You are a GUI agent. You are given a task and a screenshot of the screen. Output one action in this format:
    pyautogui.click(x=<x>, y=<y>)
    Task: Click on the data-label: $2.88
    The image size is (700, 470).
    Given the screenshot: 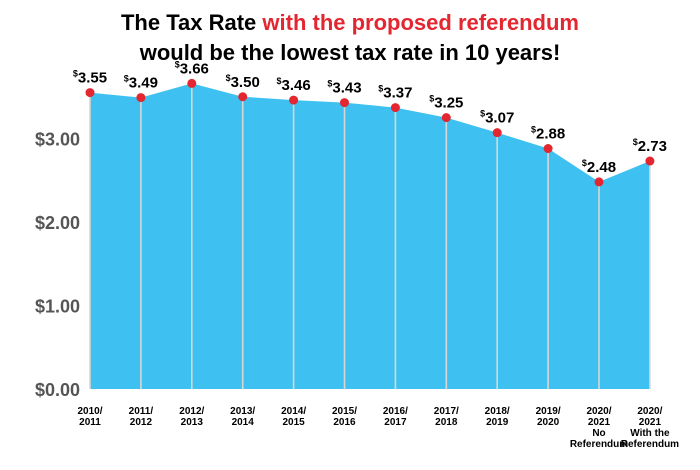 What is the action you would take?
    pyautogui.click(x=548, y=134)
    